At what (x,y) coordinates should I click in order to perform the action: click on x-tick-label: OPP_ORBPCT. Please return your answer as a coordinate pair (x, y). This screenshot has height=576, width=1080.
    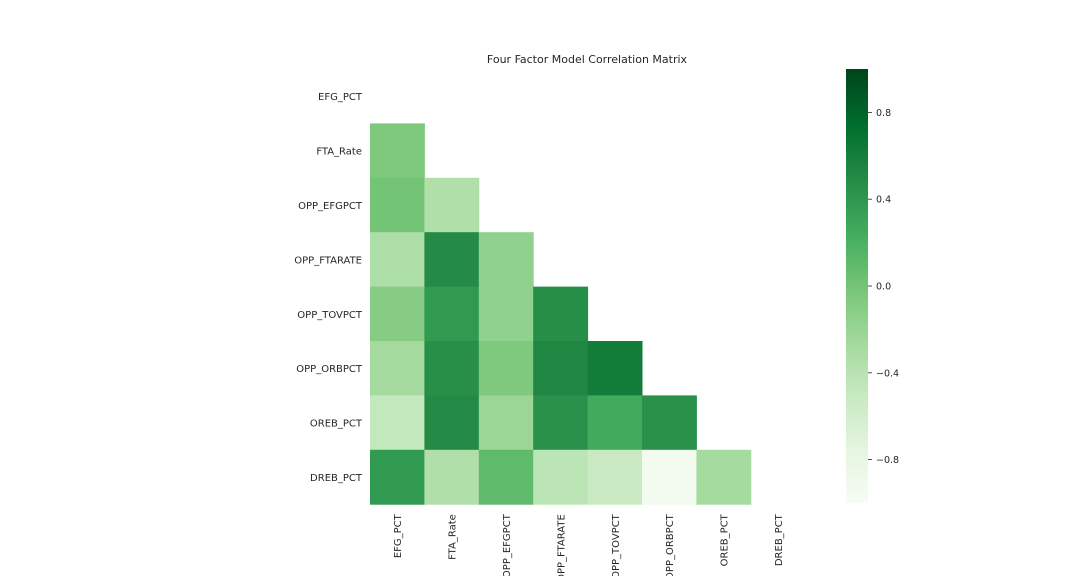
    Looking at the image, I should click on (670, 544).